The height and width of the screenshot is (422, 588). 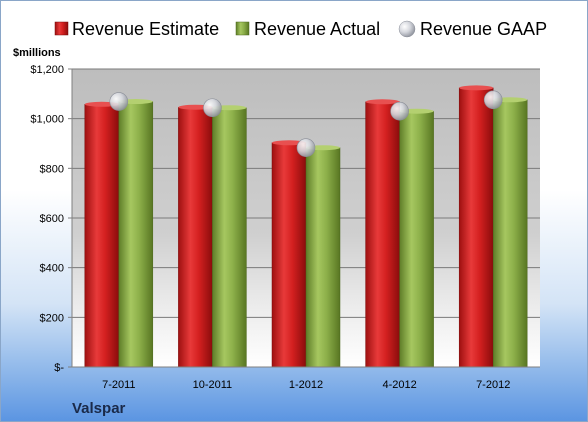 What do you see at coordinates (47, 120) in the screenshot?
I see `y-tick-label: $1,000` at bounding box center [47, 120].